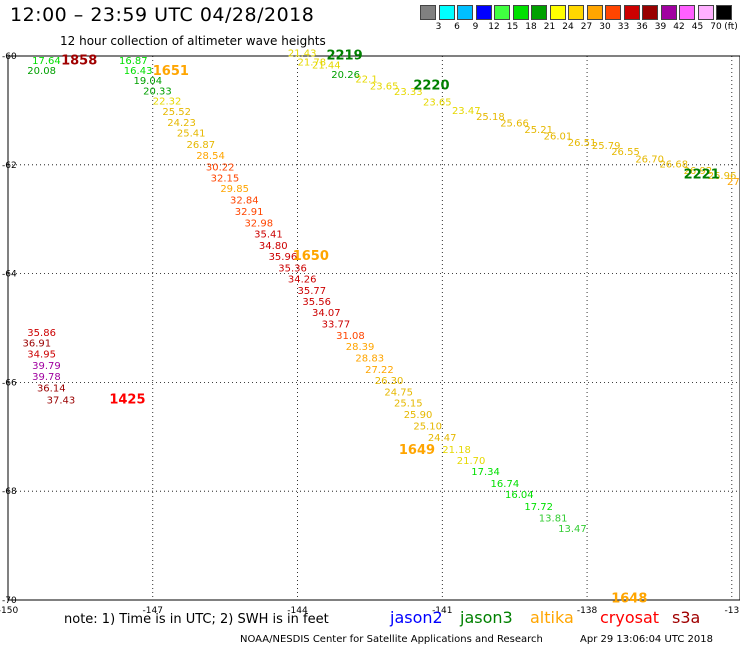  What do you see at coordinates (369, 358) in the screenshot?
I see `wave-height-label: 28.83` at bounding box center [369, 358].